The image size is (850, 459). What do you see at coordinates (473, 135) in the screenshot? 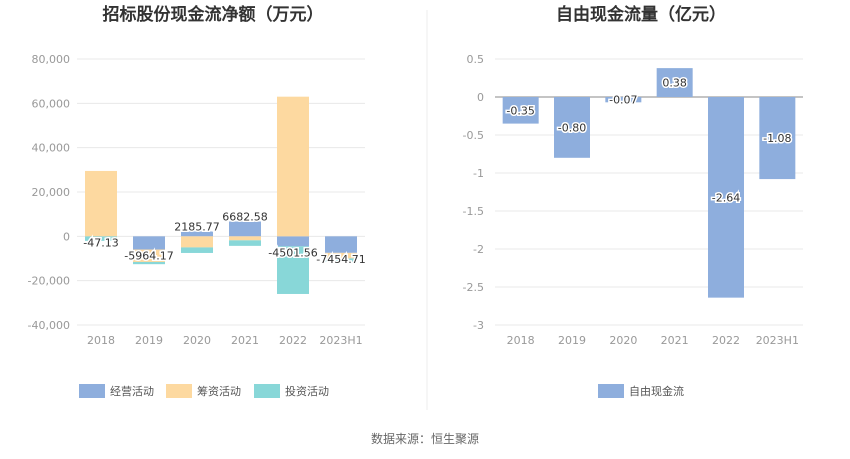
I see `y-tick-label: -0.5` at bounding box center [473, 135].